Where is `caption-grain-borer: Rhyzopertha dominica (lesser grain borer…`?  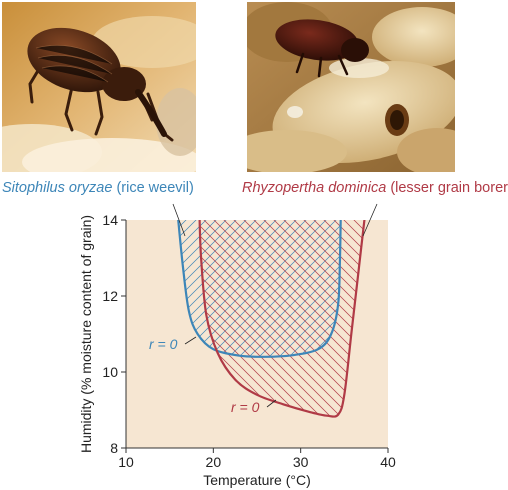 caption-grain-borer: Rhyzopertha dominica (lesser grain borer… is located at coordinates (375, 188).